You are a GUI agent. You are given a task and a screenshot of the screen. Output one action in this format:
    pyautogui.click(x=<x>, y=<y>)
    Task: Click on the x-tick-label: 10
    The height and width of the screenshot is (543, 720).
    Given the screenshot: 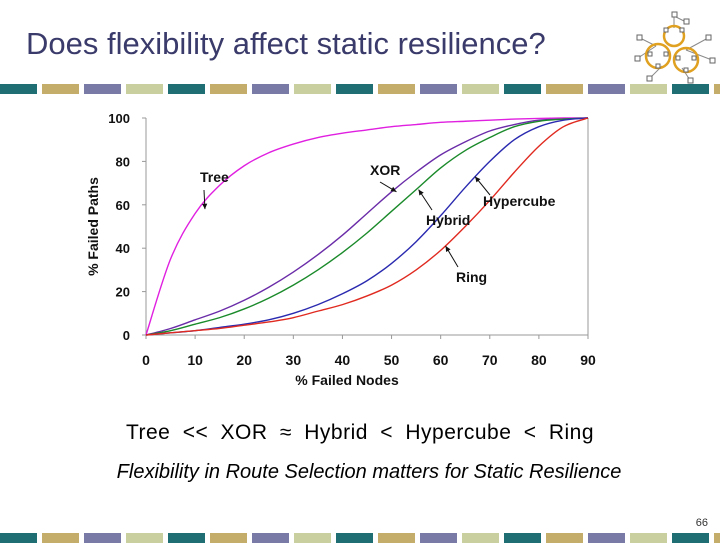 What is the action you would take?
    pyautogui.click(x=195, y=360)
    